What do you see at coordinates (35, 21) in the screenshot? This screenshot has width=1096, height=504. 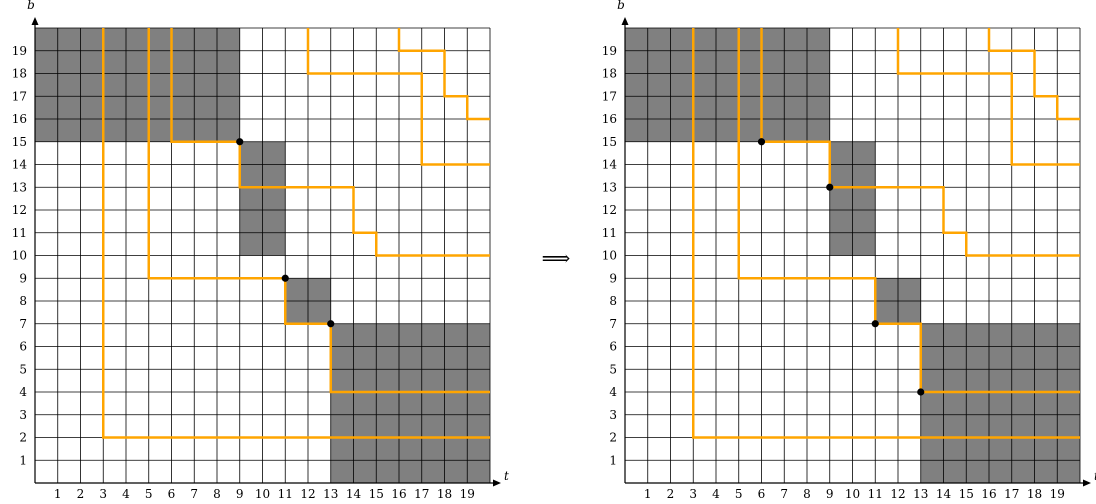 I see `y-axis-arrowhead` at bounding box center [35, 21].